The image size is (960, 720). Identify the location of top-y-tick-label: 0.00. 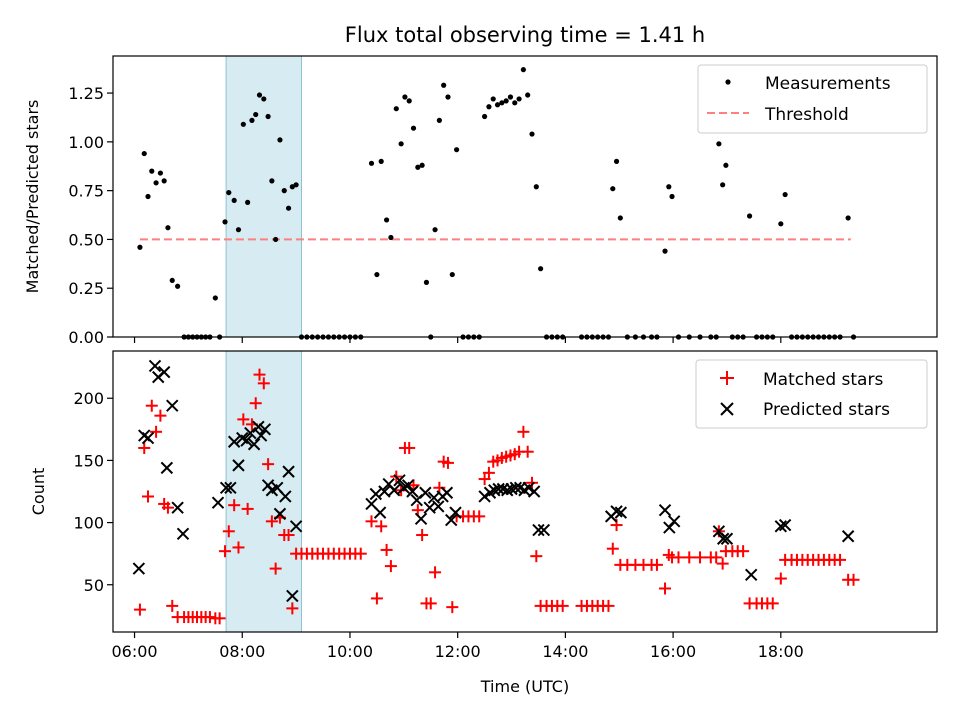
(86, 337).